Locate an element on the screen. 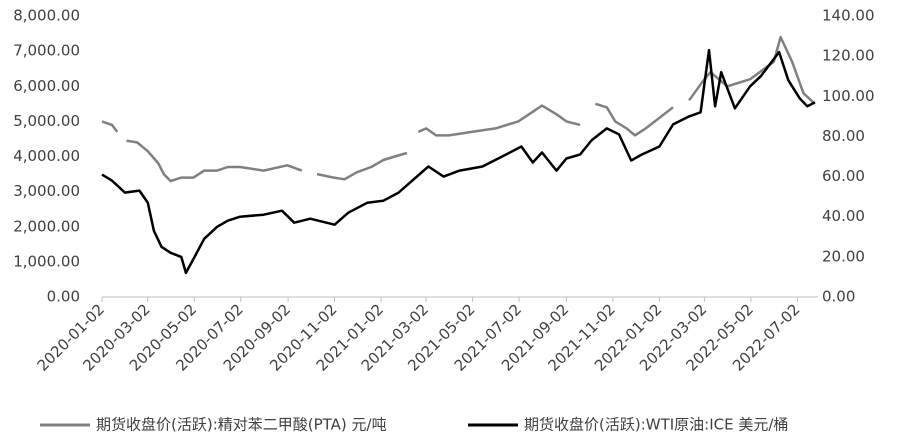  y-tick-label: 0.00 is located at coordinates (63, 297).